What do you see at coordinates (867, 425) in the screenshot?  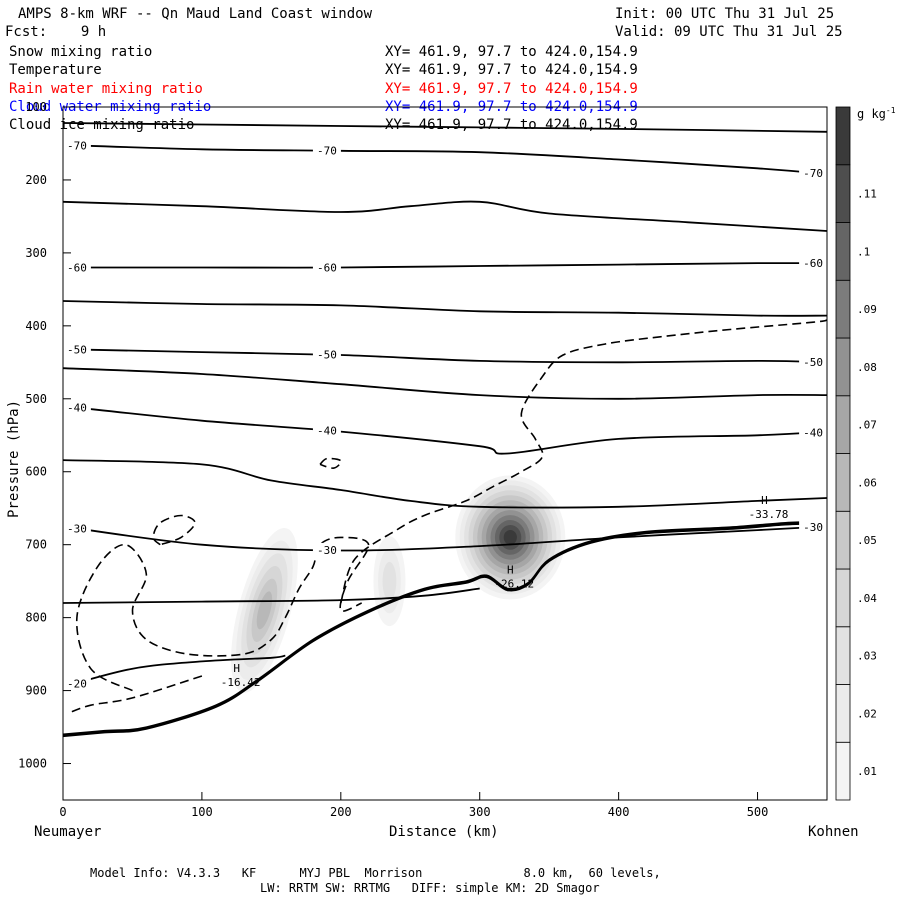 I see `colorbar-level-label: .07` at bounding box center [867, 425].